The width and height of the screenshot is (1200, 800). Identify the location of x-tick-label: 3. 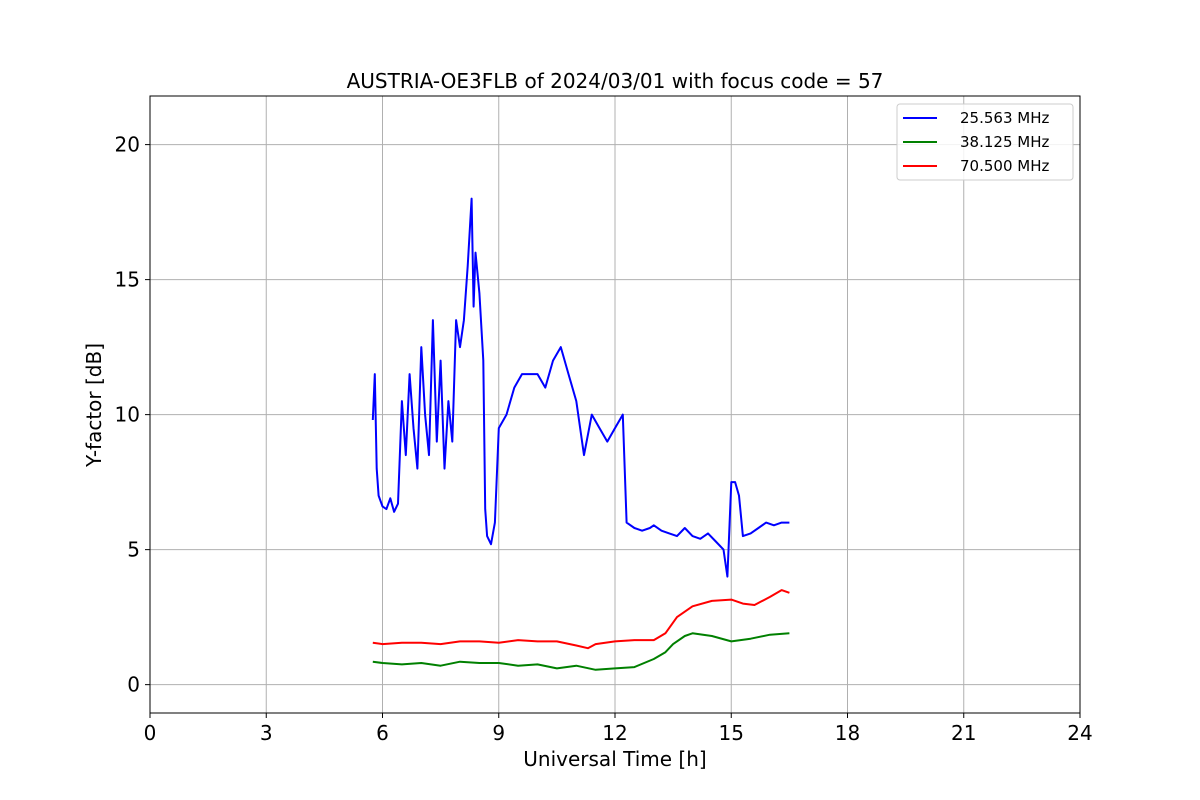
(266, 733).